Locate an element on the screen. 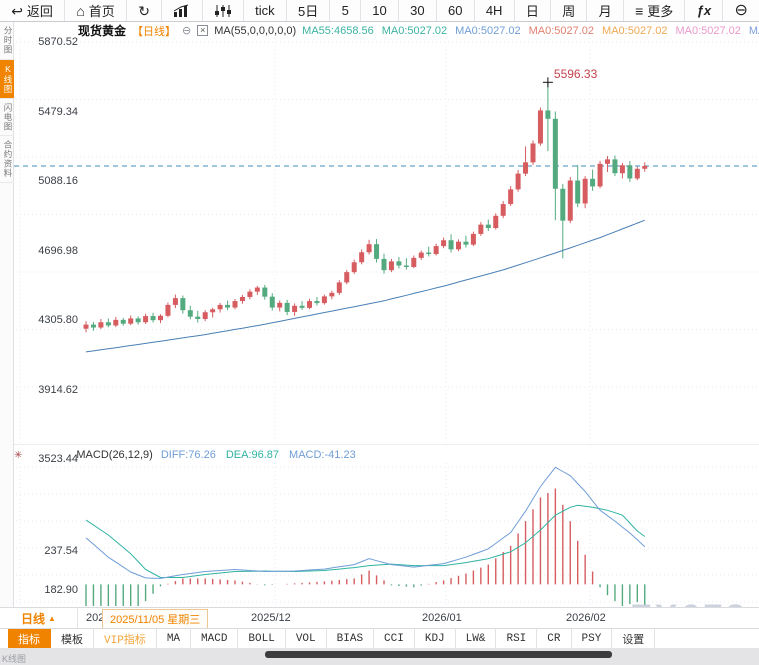 Image resolution: width=759 pixels, height=665 pixels. tab-MACD: MACD is located at coordinates (215, 638).